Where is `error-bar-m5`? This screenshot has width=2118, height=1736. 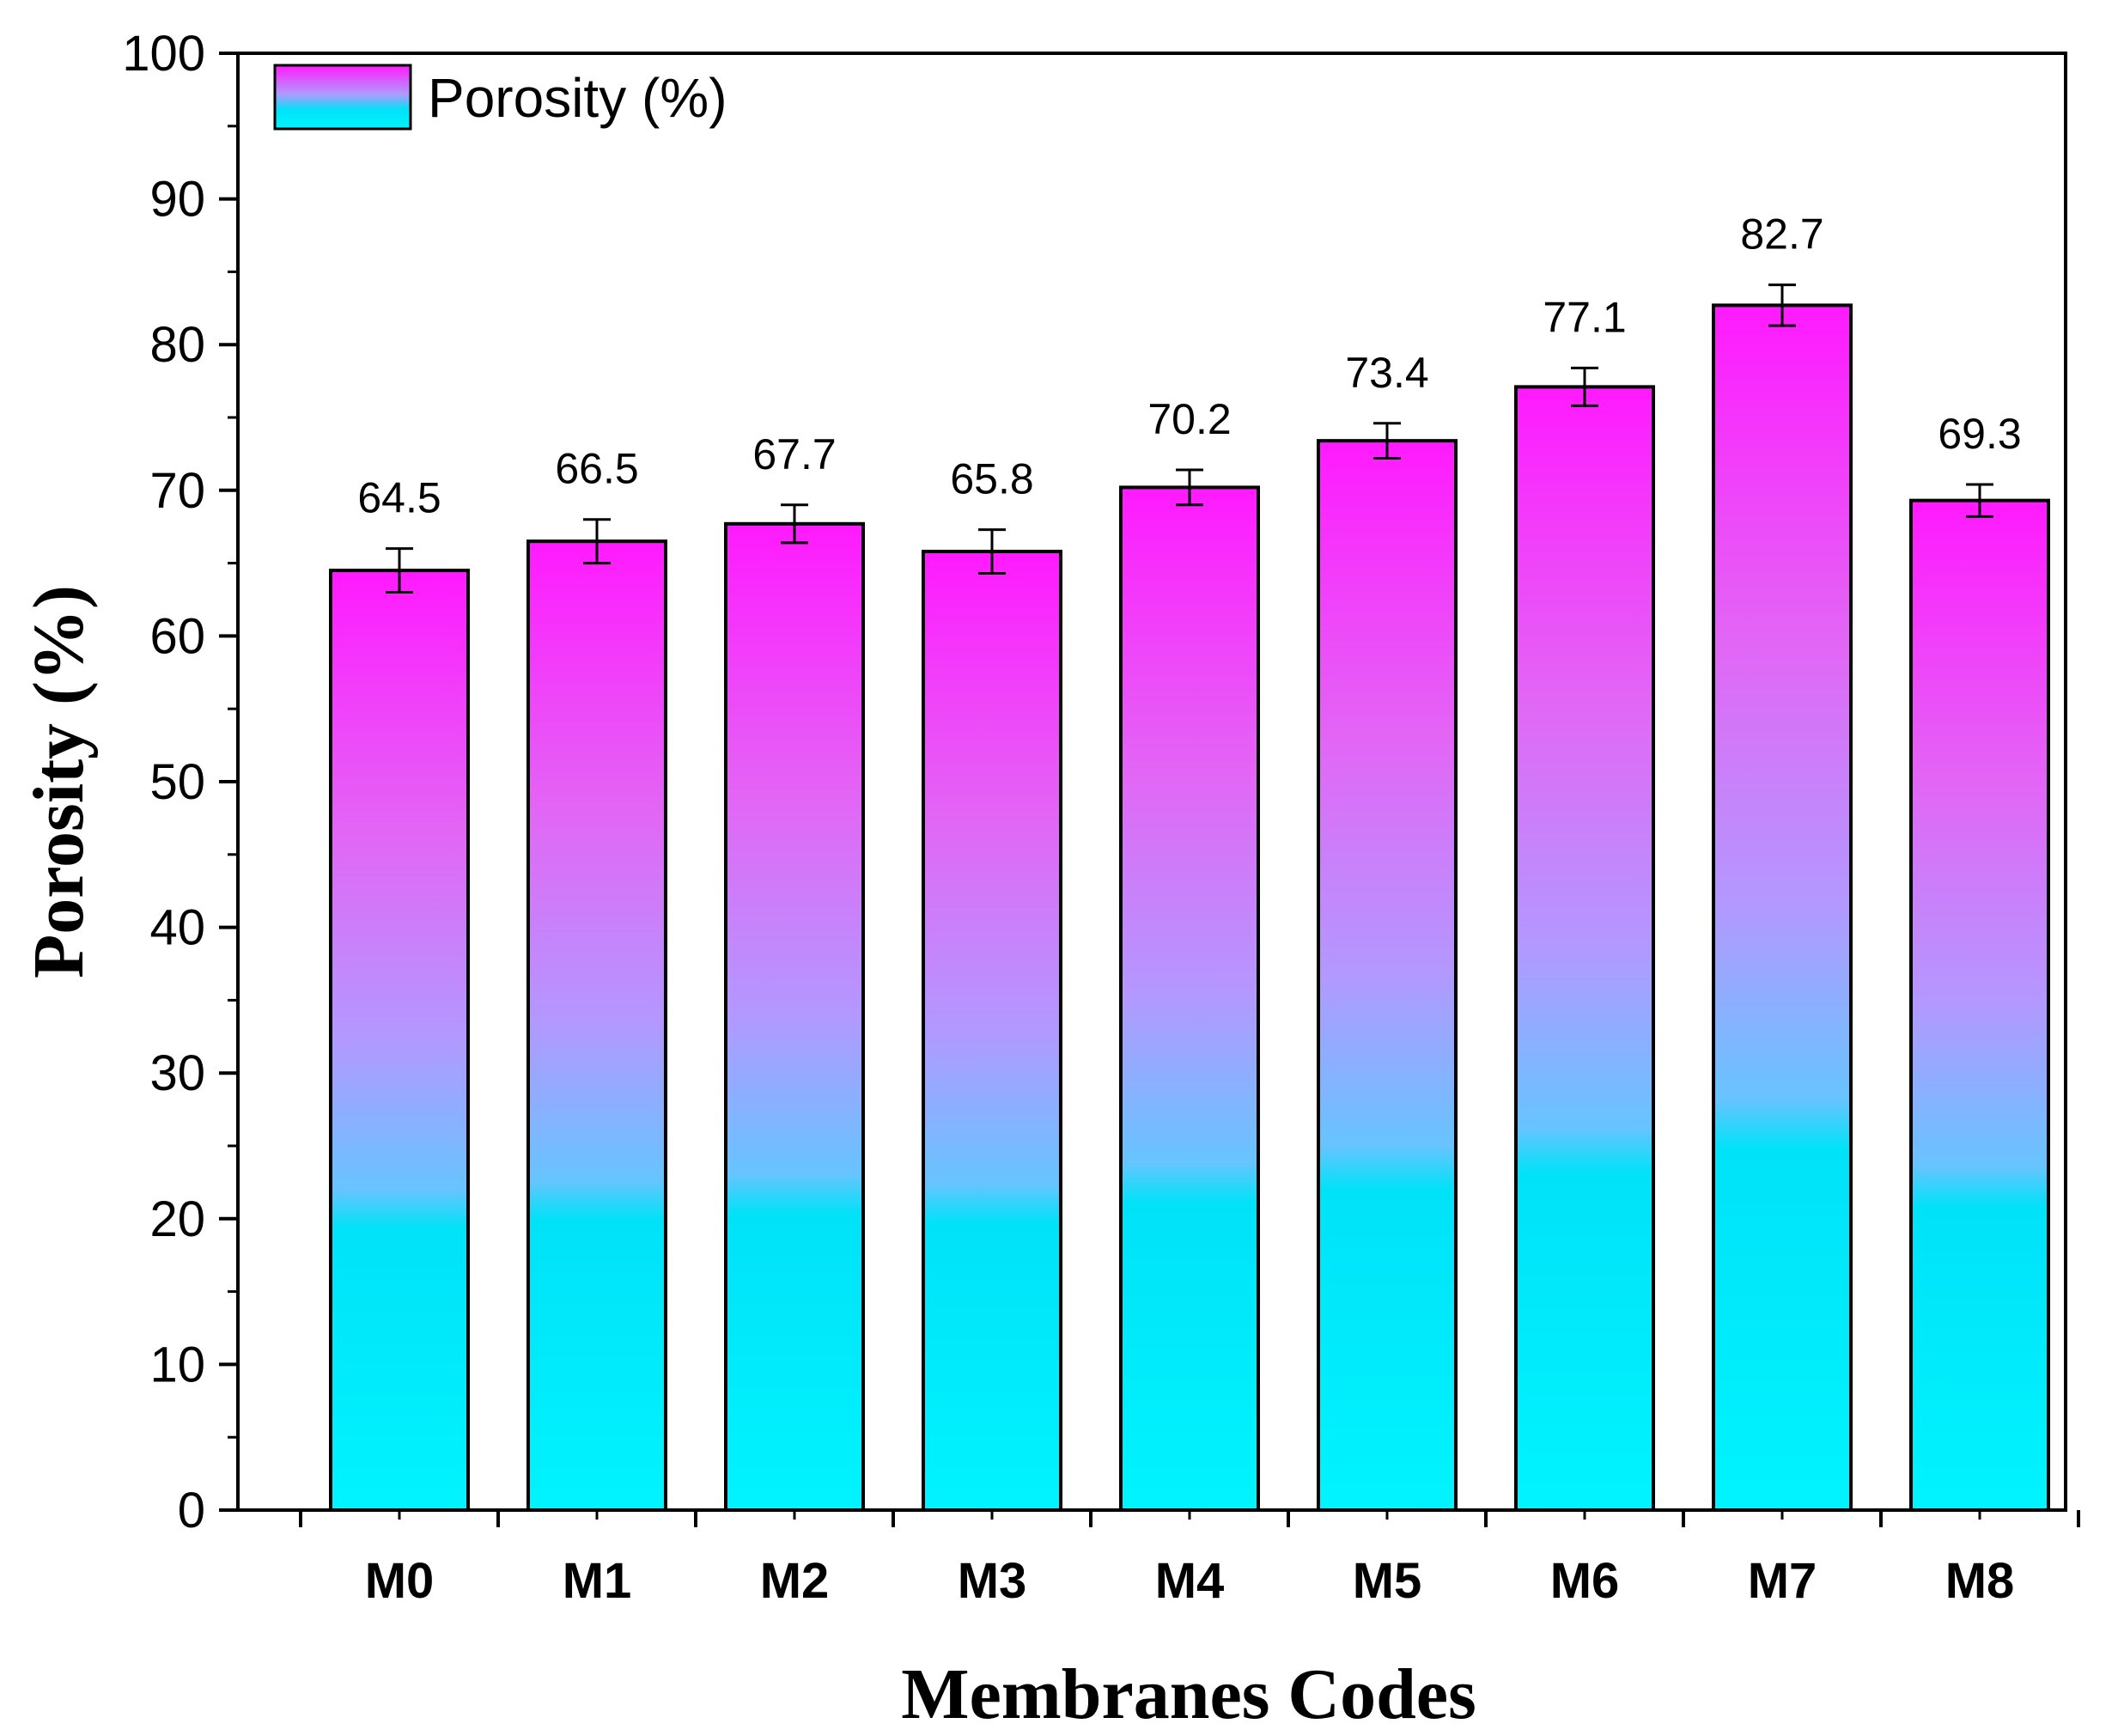 error-bar-m5 is located at coordinates (1387, 441).